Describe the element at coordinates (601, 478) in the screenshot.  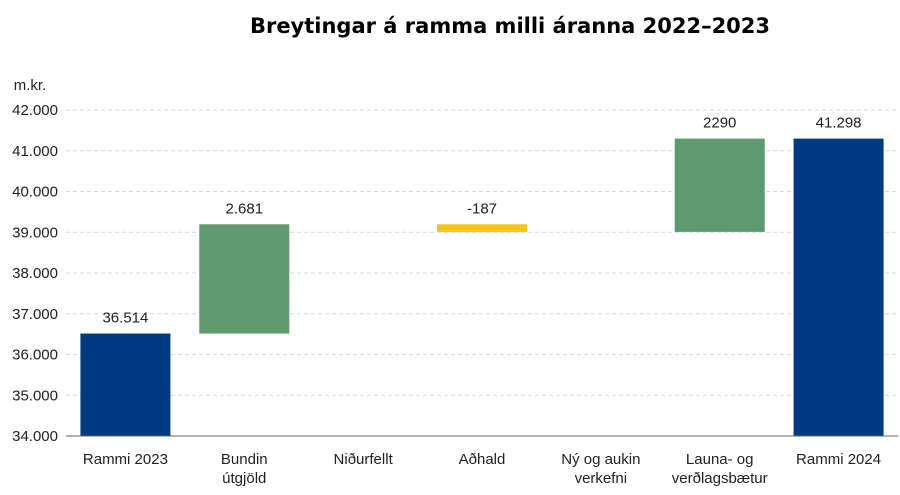
I see `category-label: verkefni` at that location.